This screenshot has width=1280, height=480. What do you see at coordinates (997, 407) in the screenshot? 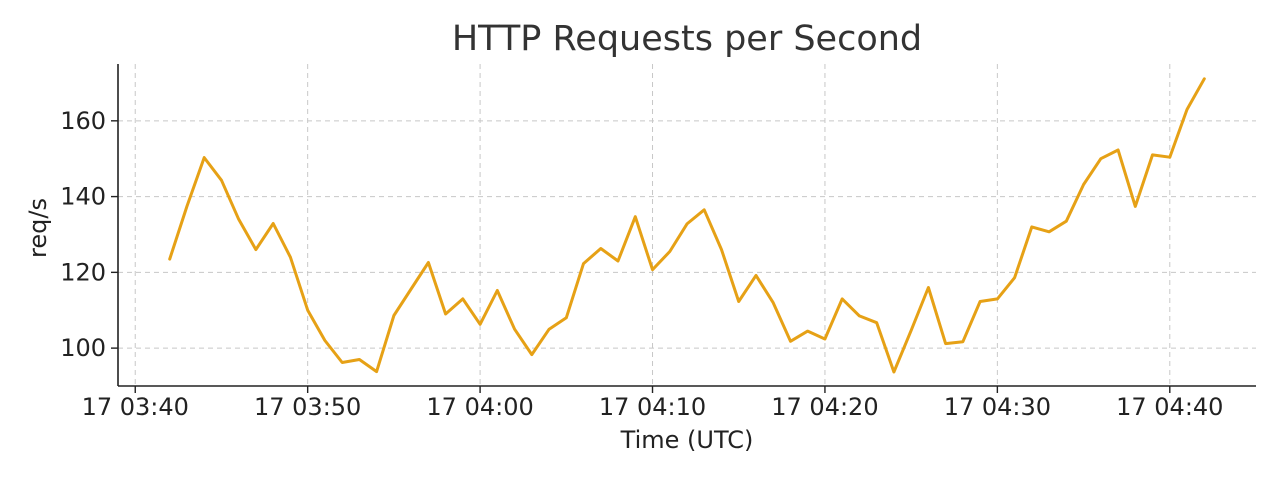
I see `x-tick-label: 17 04:30` at bounding box center [997, 407].